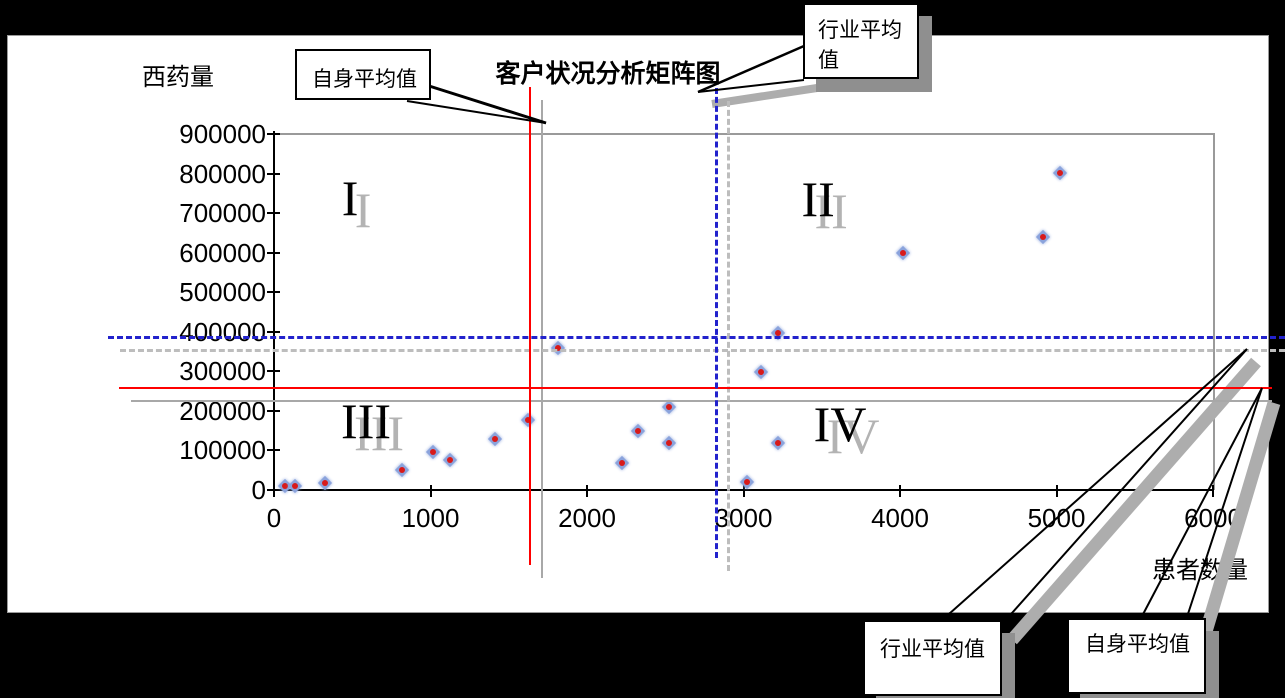  I want to click on quadrant-label: III, so click(366, 421).